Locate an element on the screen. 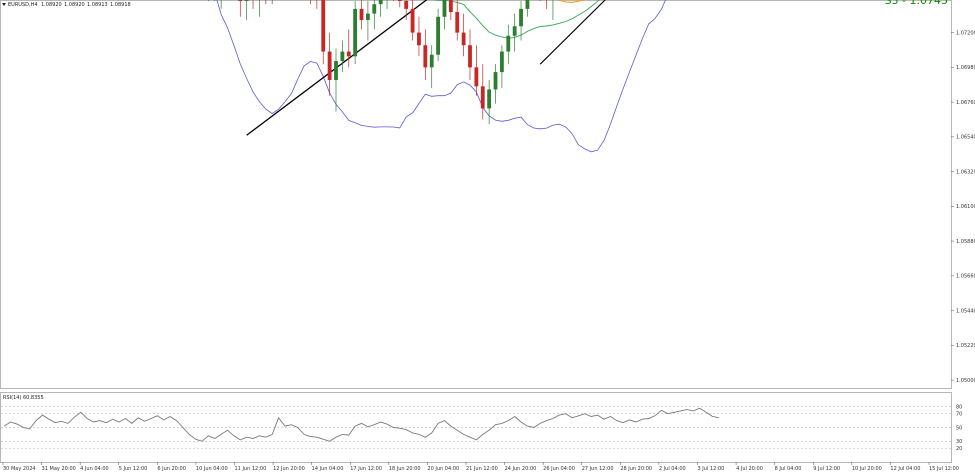 The image size is (975, 476). time-tick-label: 12 Jun 20:00 is located at coordinates (289, 469).